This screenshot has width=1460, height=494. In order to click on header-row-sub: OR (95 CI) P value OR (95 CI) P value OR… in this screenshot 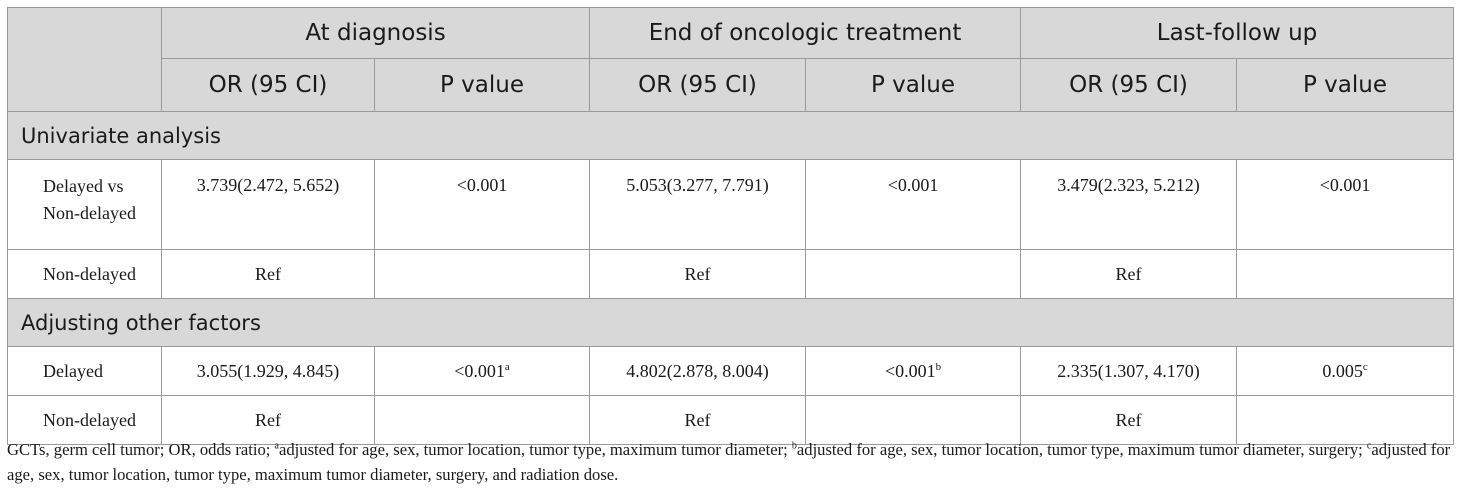, I will do `click(731, 85)`.